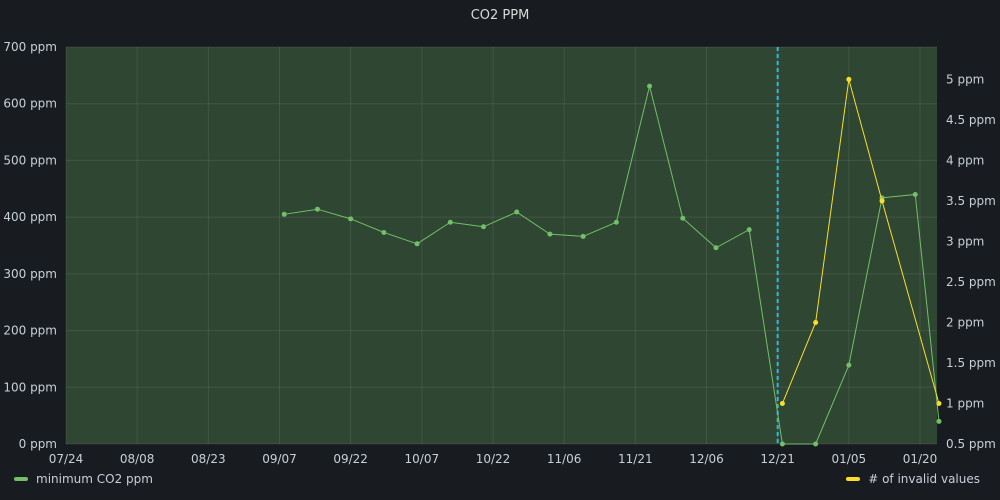 The height and width of the screenshot is (500, 1000). What do you see at coordinates (66, 459) in the screenshot?
I see `x-tick-label: 07/24` at bounding box center [66, 459].